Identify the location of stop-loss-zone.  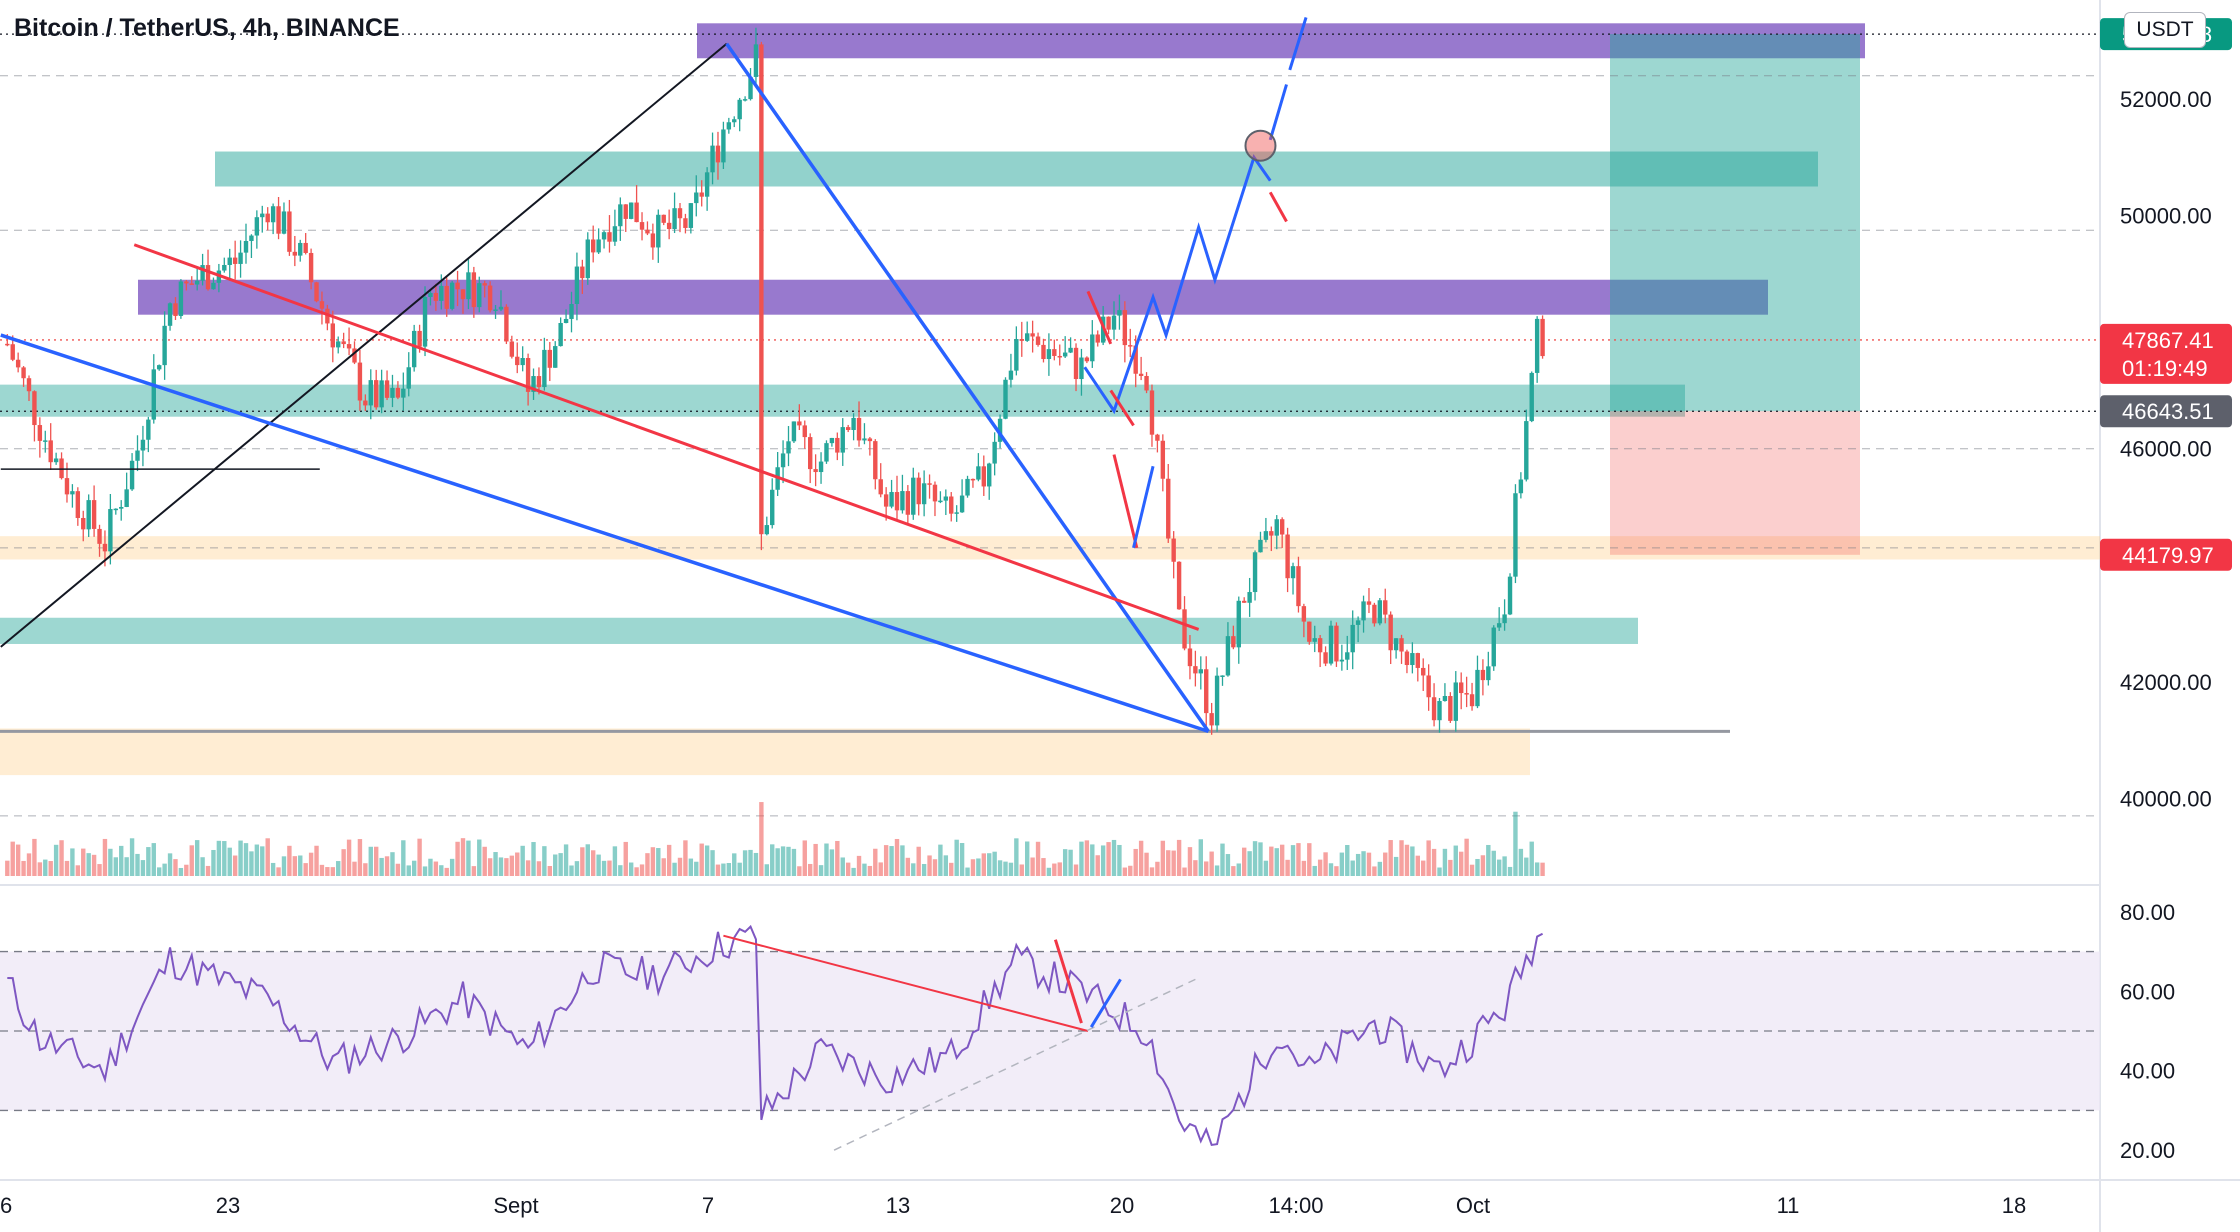
(1735, 483).